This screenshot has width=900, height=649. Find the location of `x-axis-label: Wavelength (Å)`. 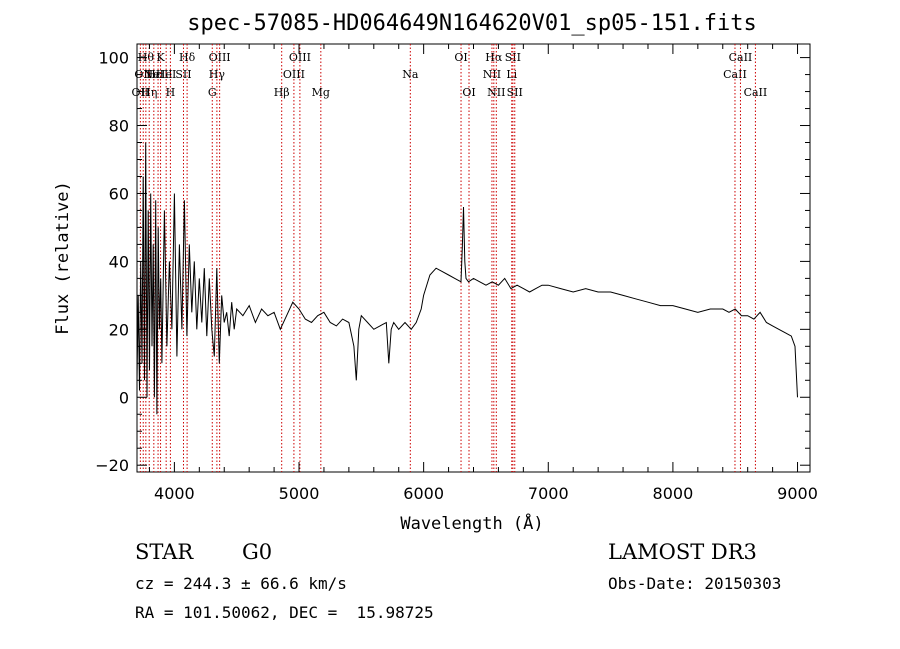

x-axis-label: Wavelength (Å) is located at coordinates (471, 523).